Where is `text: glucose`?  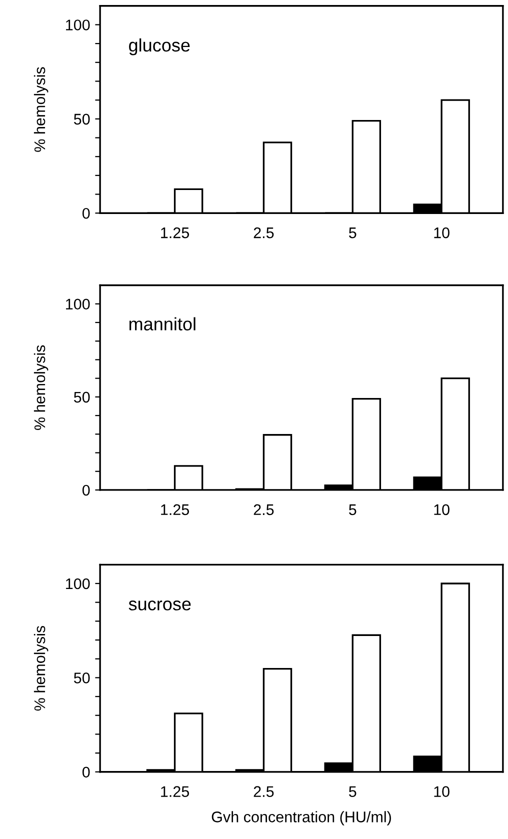
text: glucose is located at coordinates (159, 47).